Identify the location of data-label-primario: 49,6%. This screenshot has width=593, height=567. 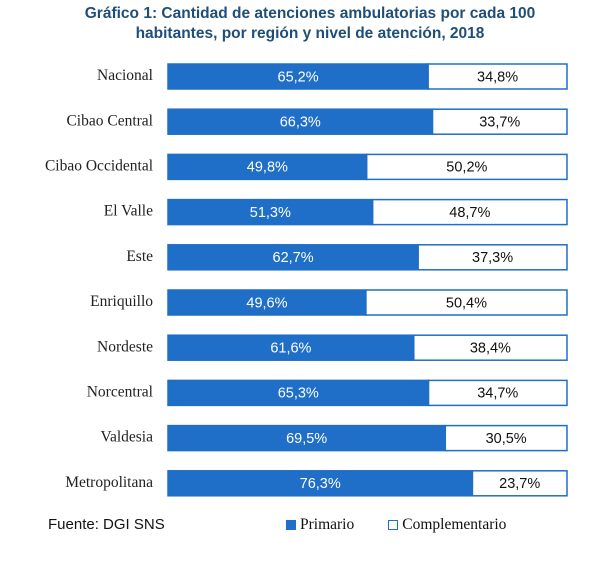
(266, 303).